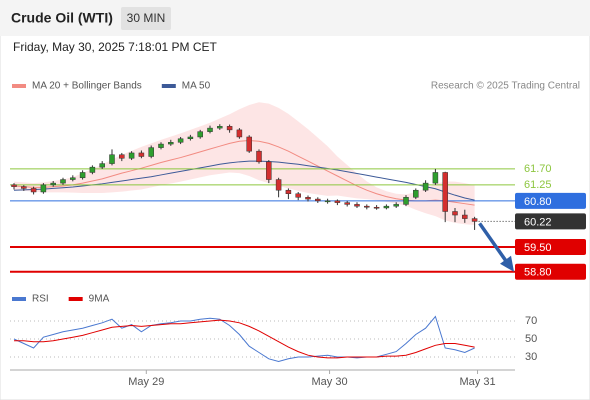 This screenshot has width=590, height=400. Describe the element at coordinates (538, 202) in the screenshot. I see `level-label: 60.80` at that location.